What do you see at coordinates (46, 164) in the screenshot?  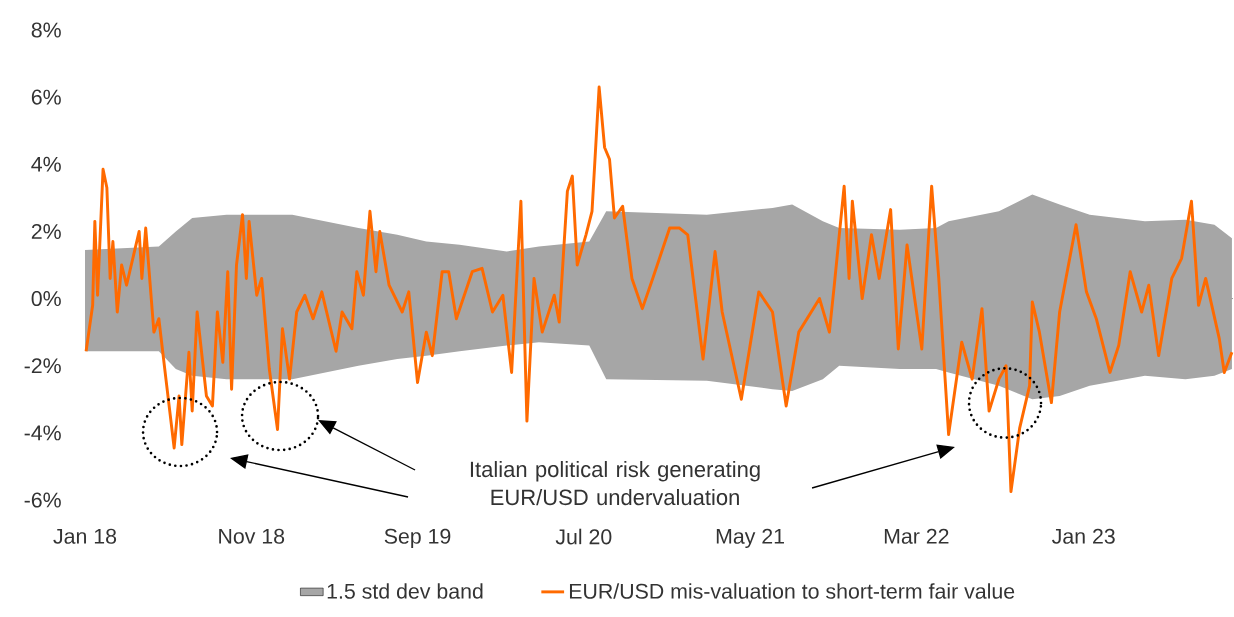 I see `y-tick-label: 4%` at bounding box center [46, 164].